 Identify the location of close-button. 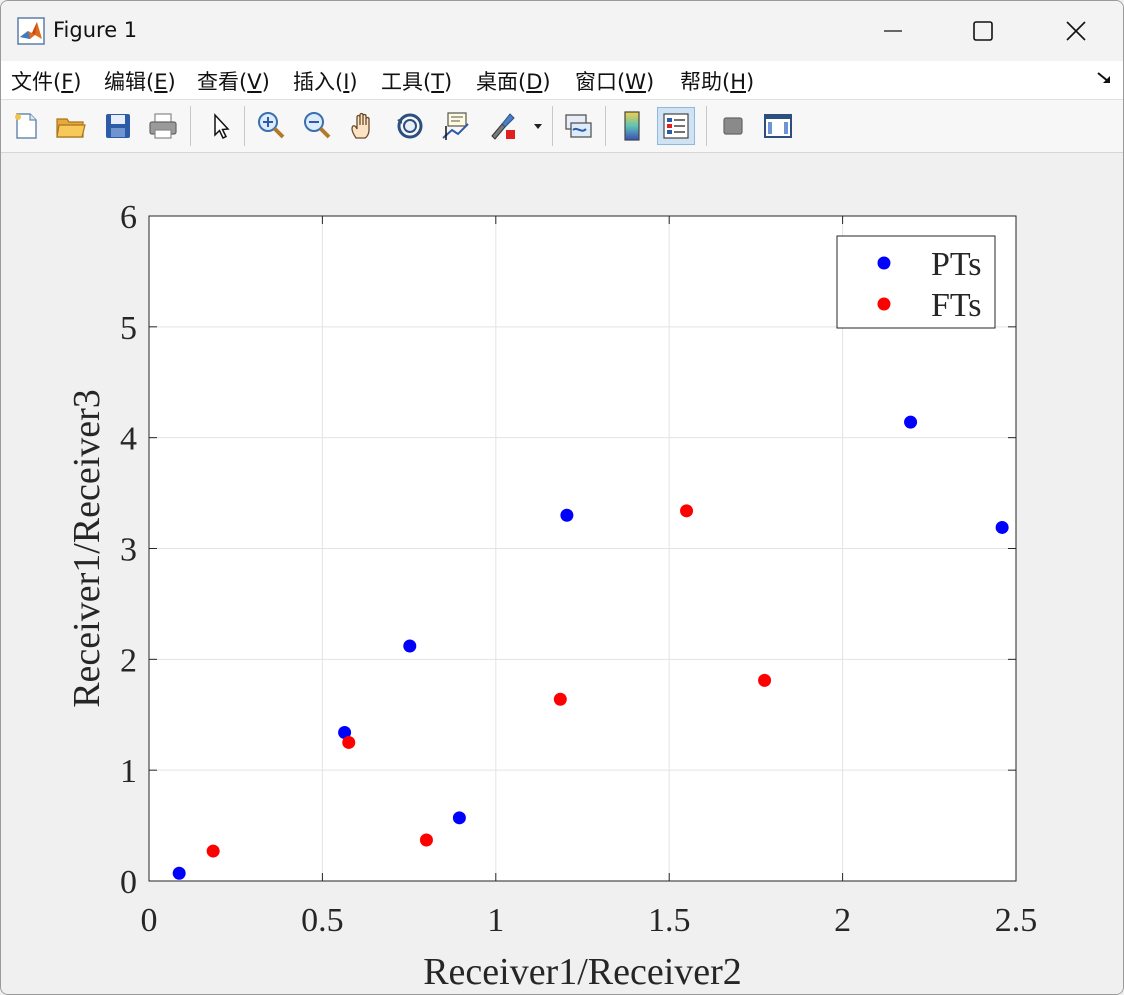
(1076, 31).